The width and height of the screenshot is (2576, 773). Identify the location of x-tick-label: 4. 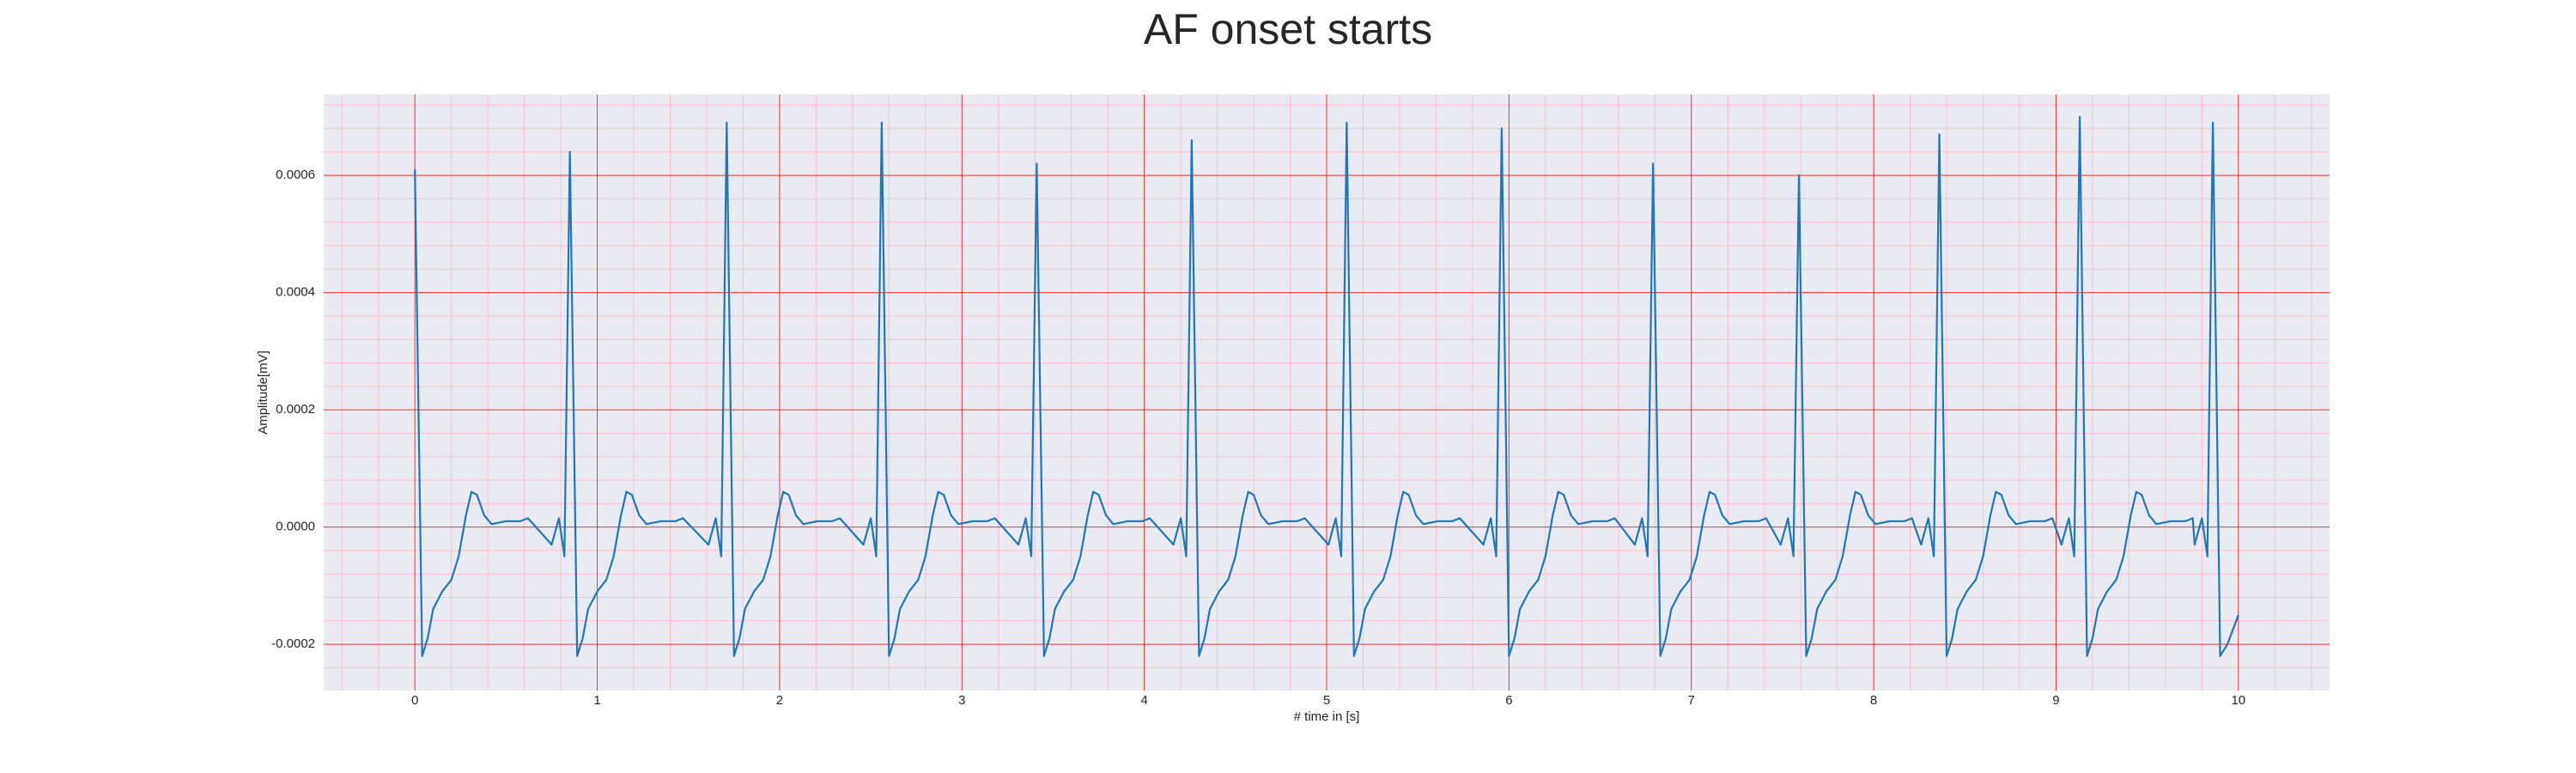
(1144, 700).